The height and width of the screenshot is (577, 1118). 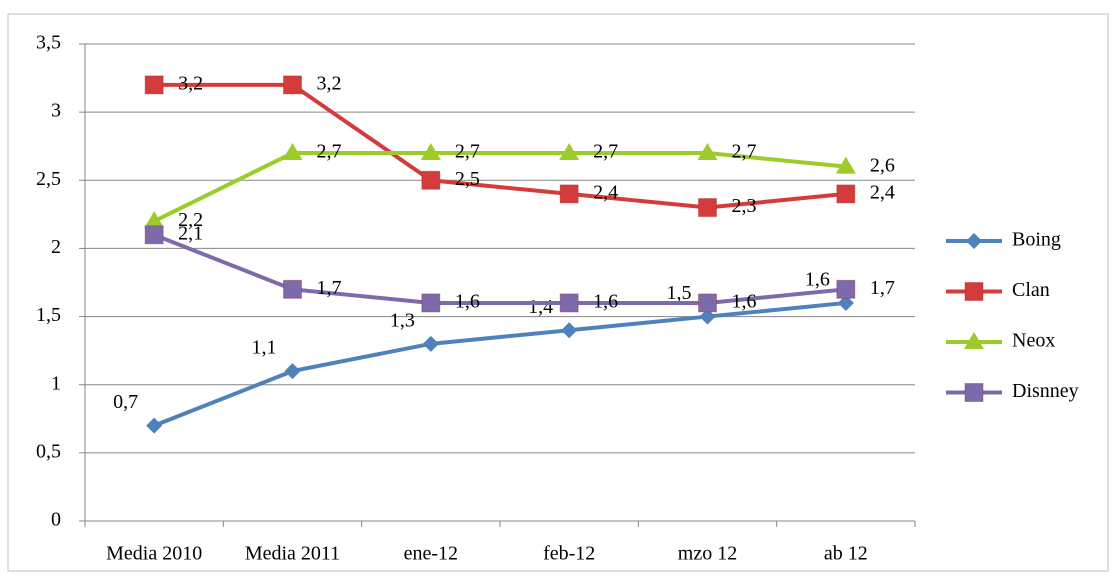 What do you see at coordinates (467, 179) in the screenshot?
I see `data-label: 2,5` at bounding box center [467, 179].